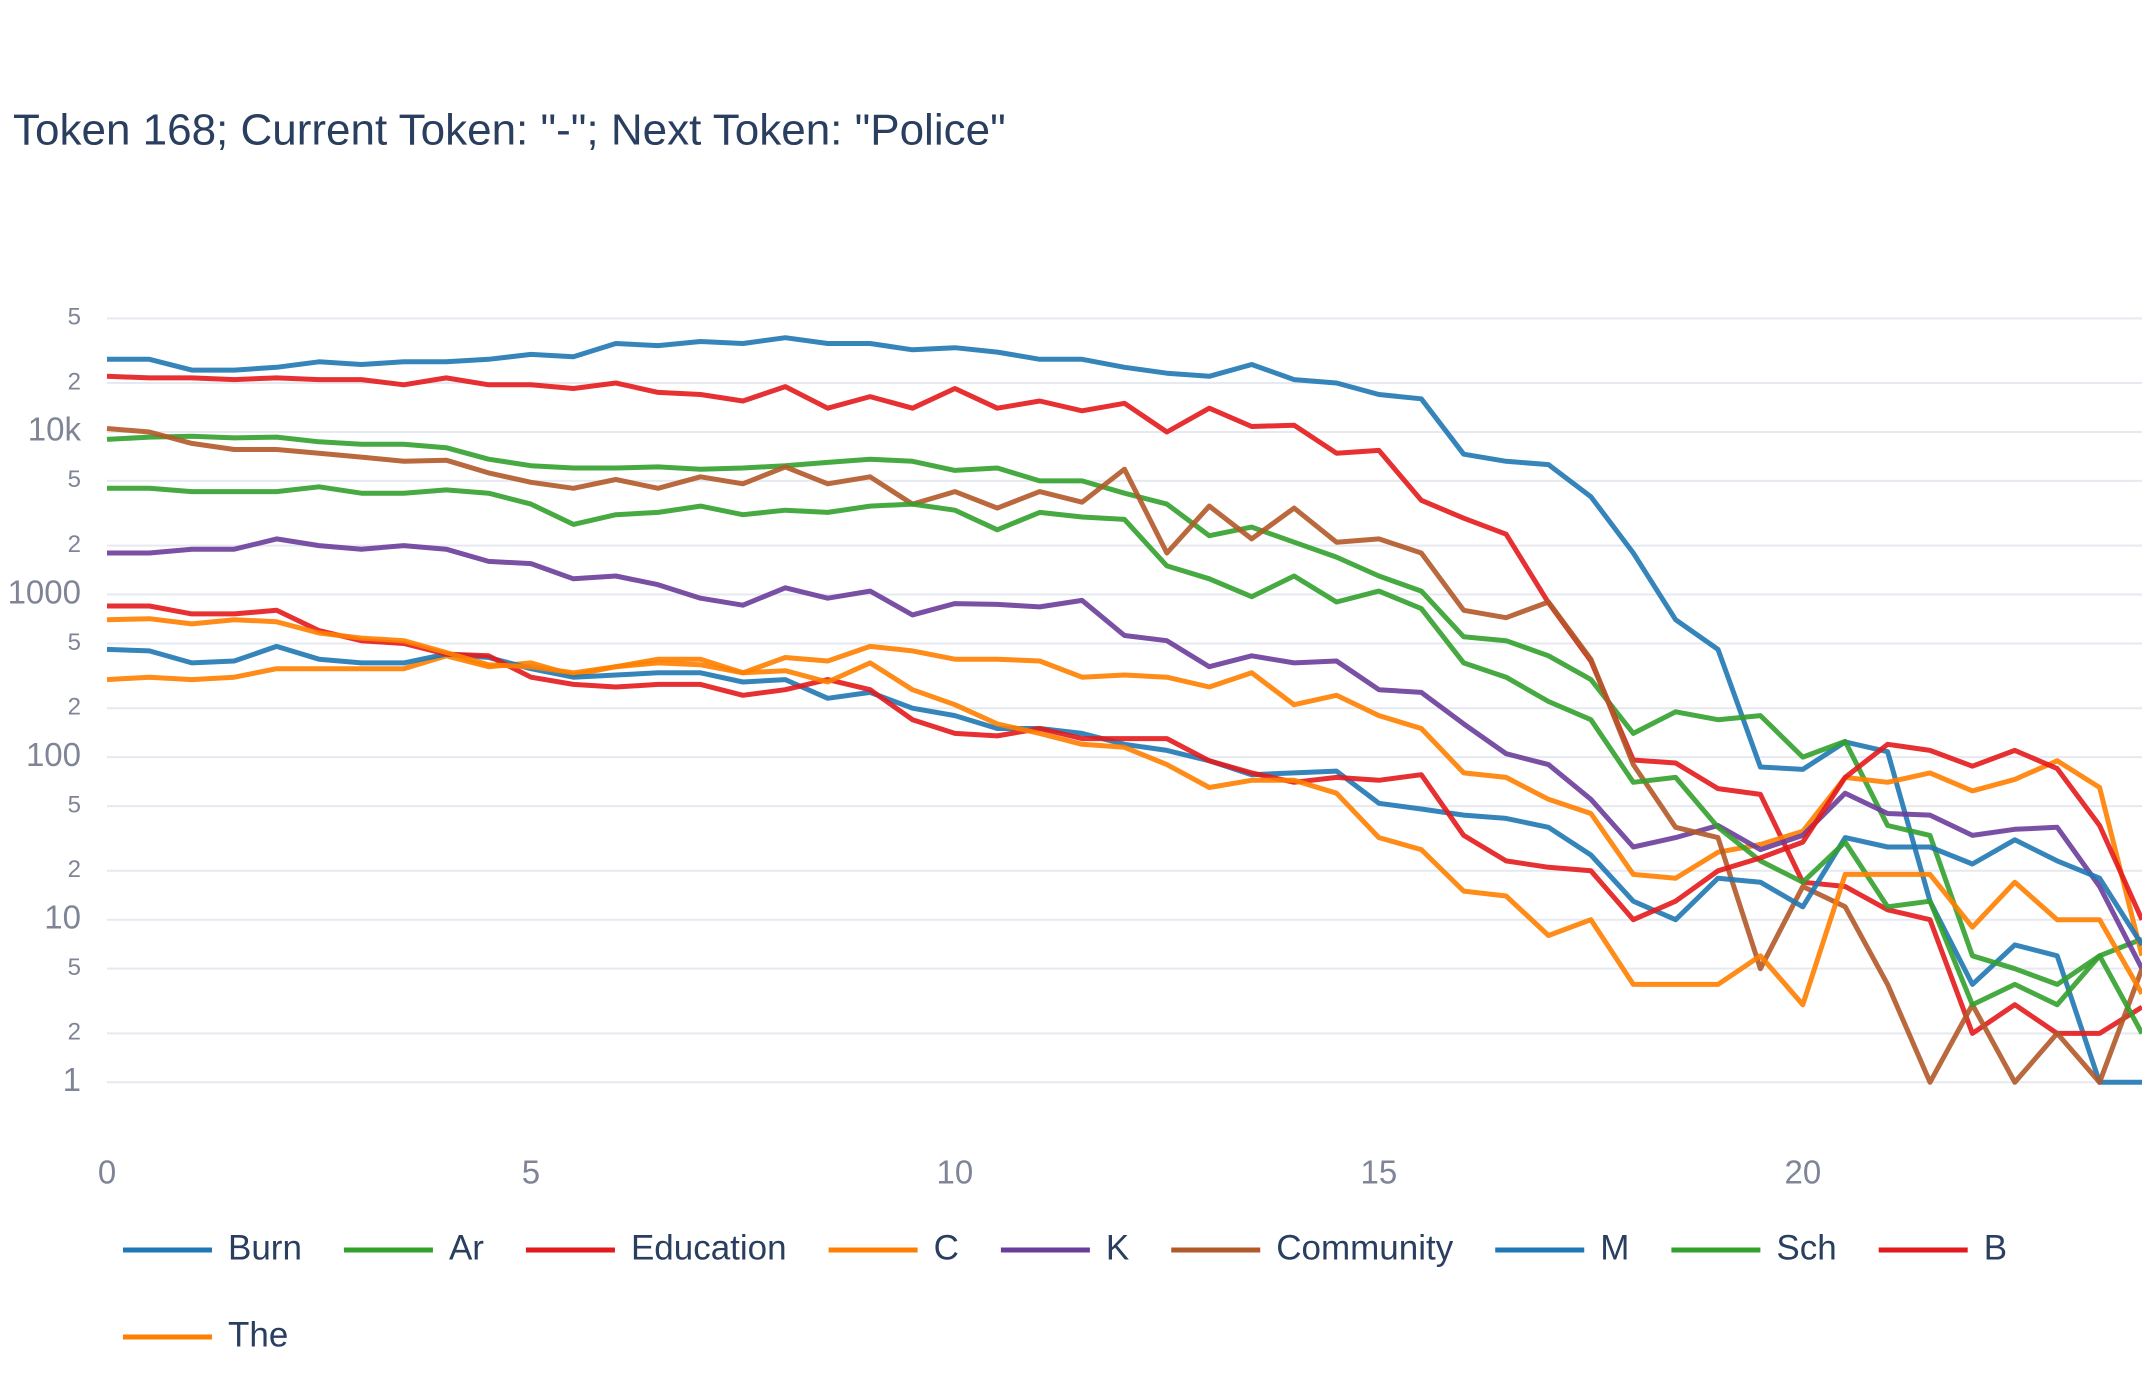 This screenshot has height=1380, width=2142. I want to click on legend-label: Education, so click(709, 1247).